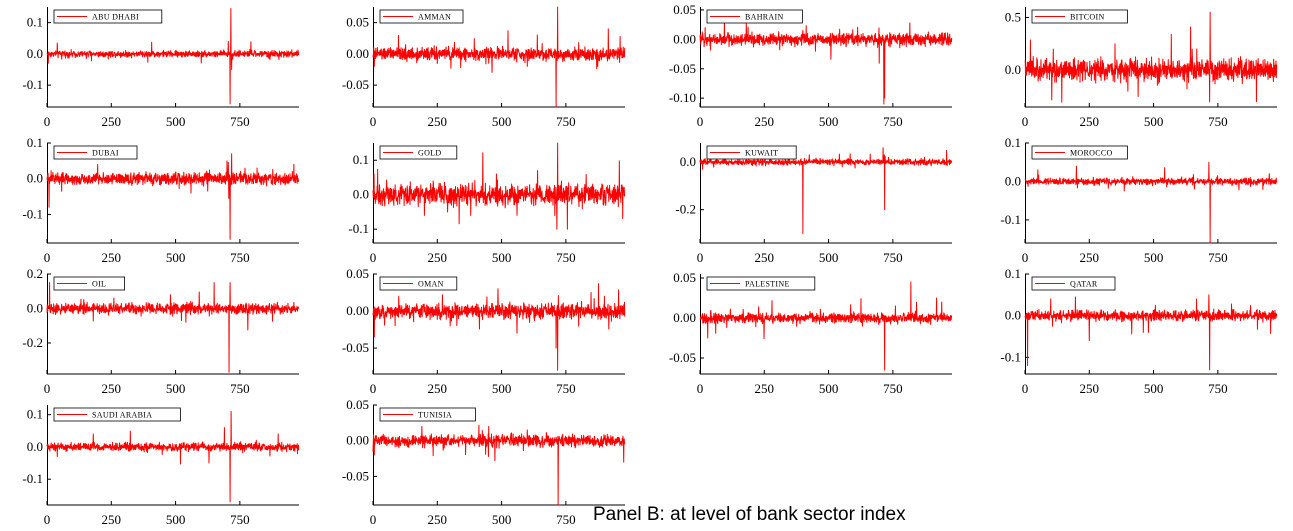 This screenshot has height=531, width=1293. I want to click on chart-palestine: 0.05 0.00 -0.05 0 250 500 750 PALESTINE, so click(811, 333).